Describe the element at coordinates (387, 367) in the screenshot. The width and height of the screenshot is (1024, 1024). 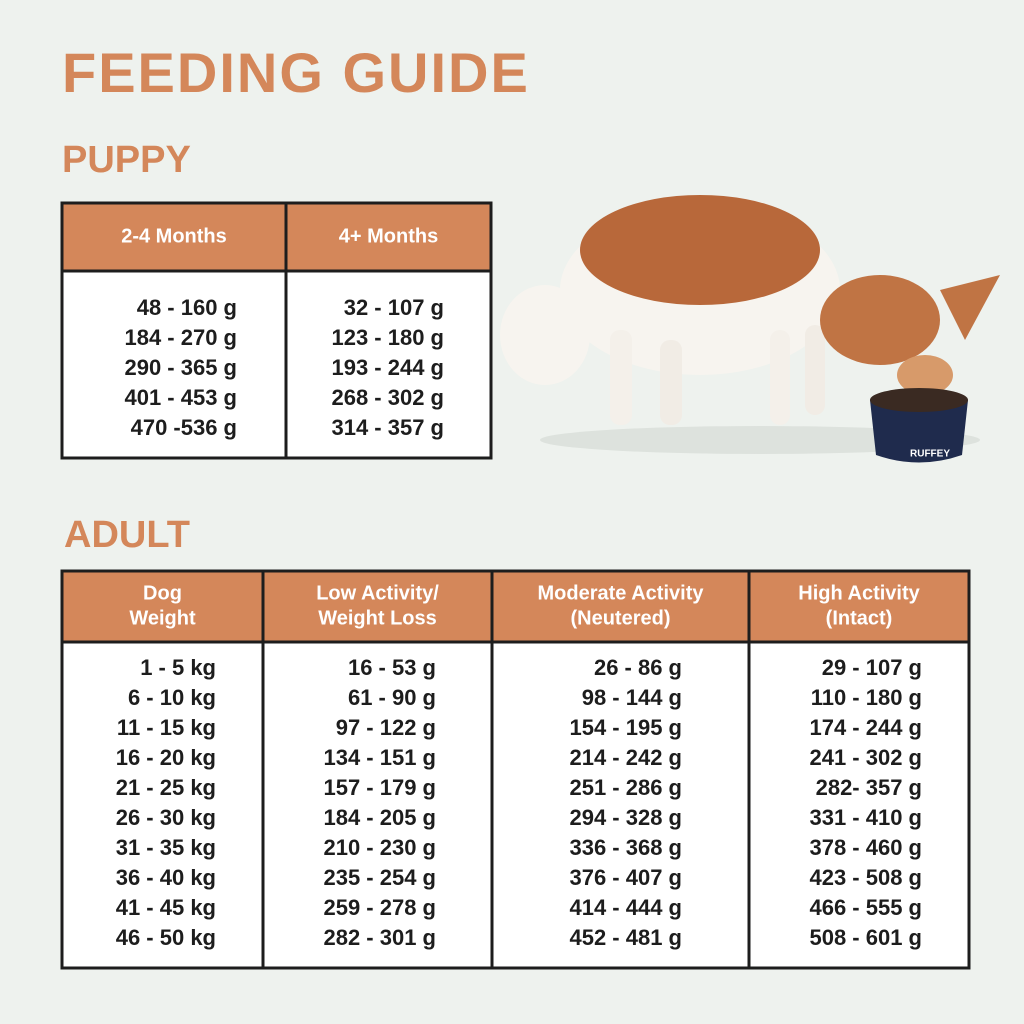
I see `table-cell: 193 - 244 g` at that location.